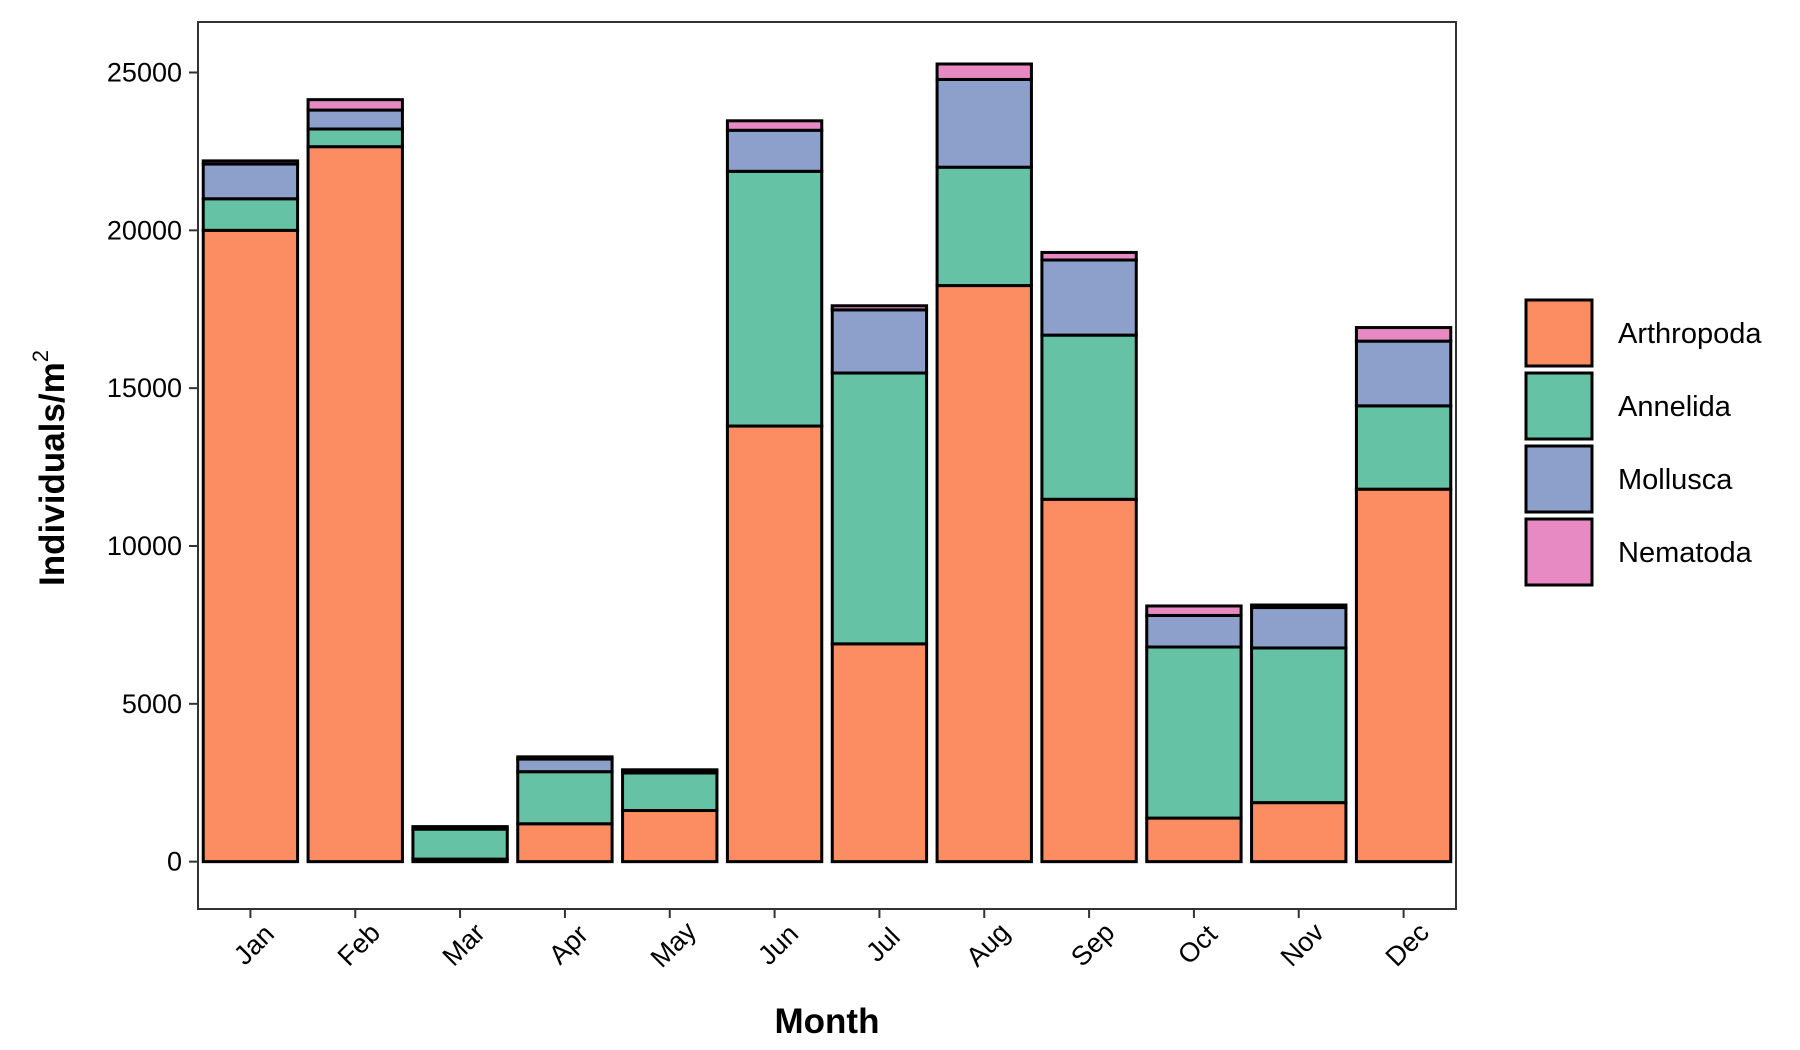  I want to click on bar-group-jun, so click(774, 491).